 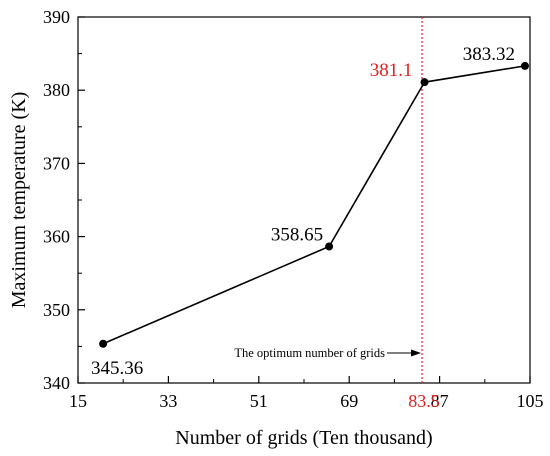 What do you see at coordinates (530, 401) in the screenshot?
I see `x-tick-label-105: 105` at bounding box center [530, 401].